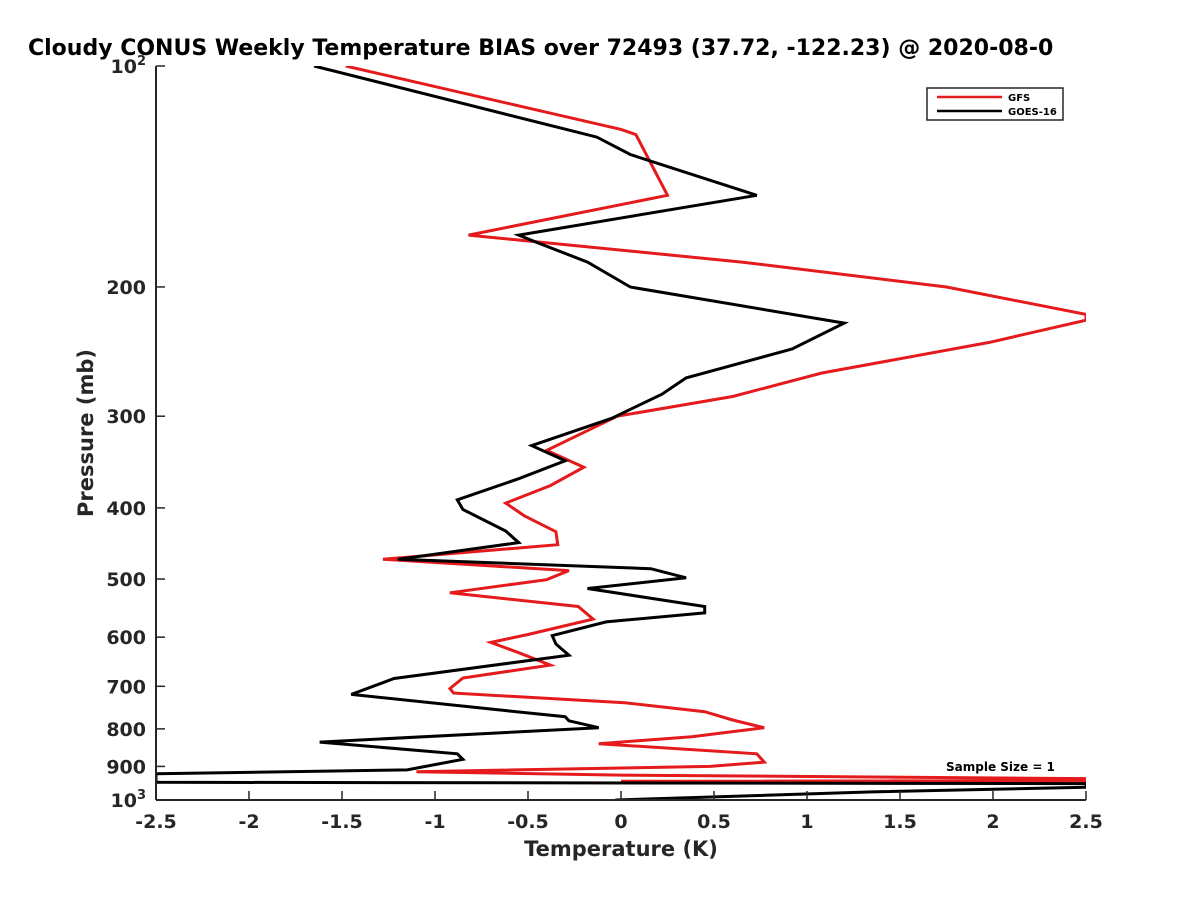  Describe the element at coordinates (248, 822) in the screenshot. I see `x-tick-label: -2` at that location.